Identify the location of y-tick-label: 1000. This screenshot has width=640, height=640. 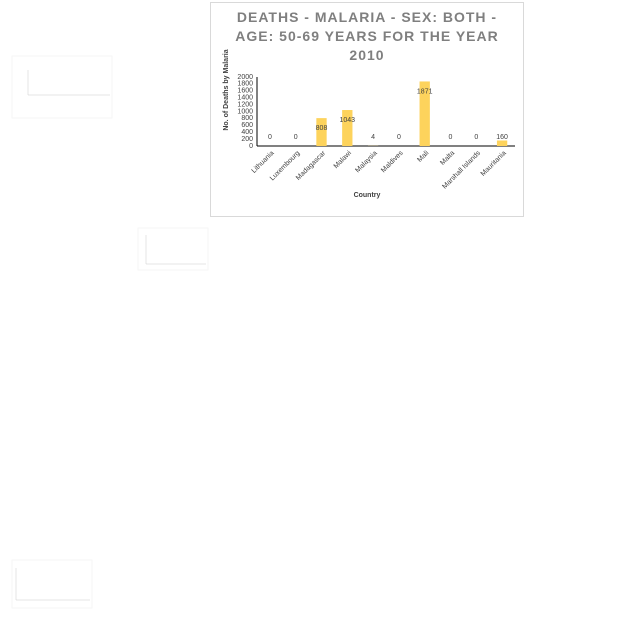
(245, 111).